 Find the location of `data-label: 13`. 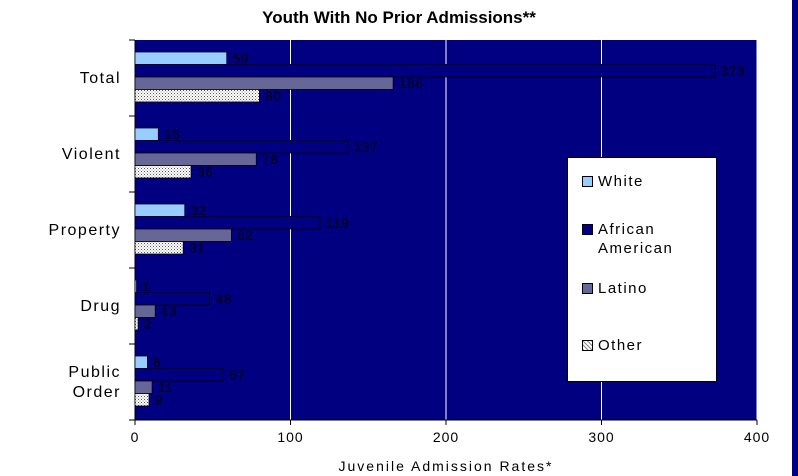

data-label: 13 is located at coordinates (169, 311).